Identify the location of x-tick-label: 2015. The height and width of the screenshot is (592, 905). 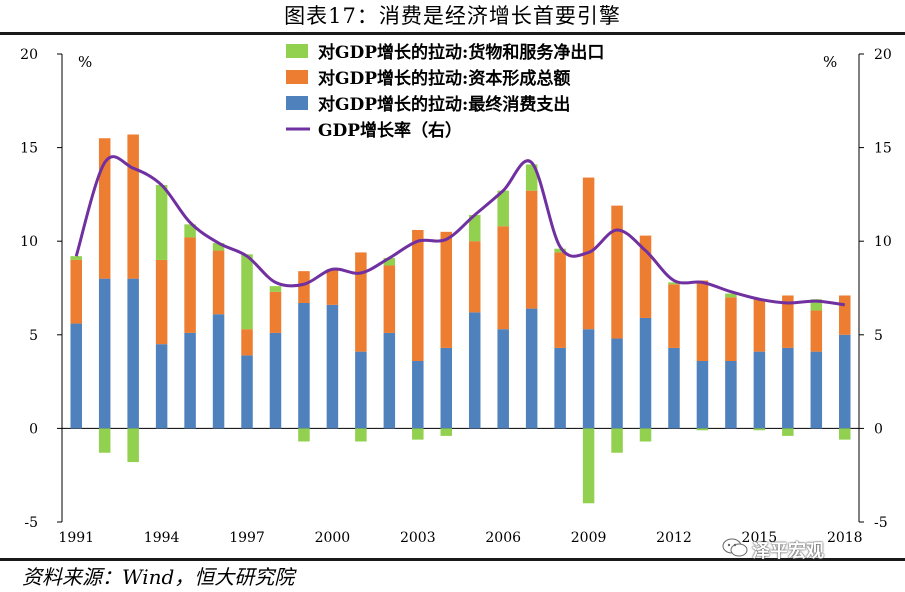
(760, 538).